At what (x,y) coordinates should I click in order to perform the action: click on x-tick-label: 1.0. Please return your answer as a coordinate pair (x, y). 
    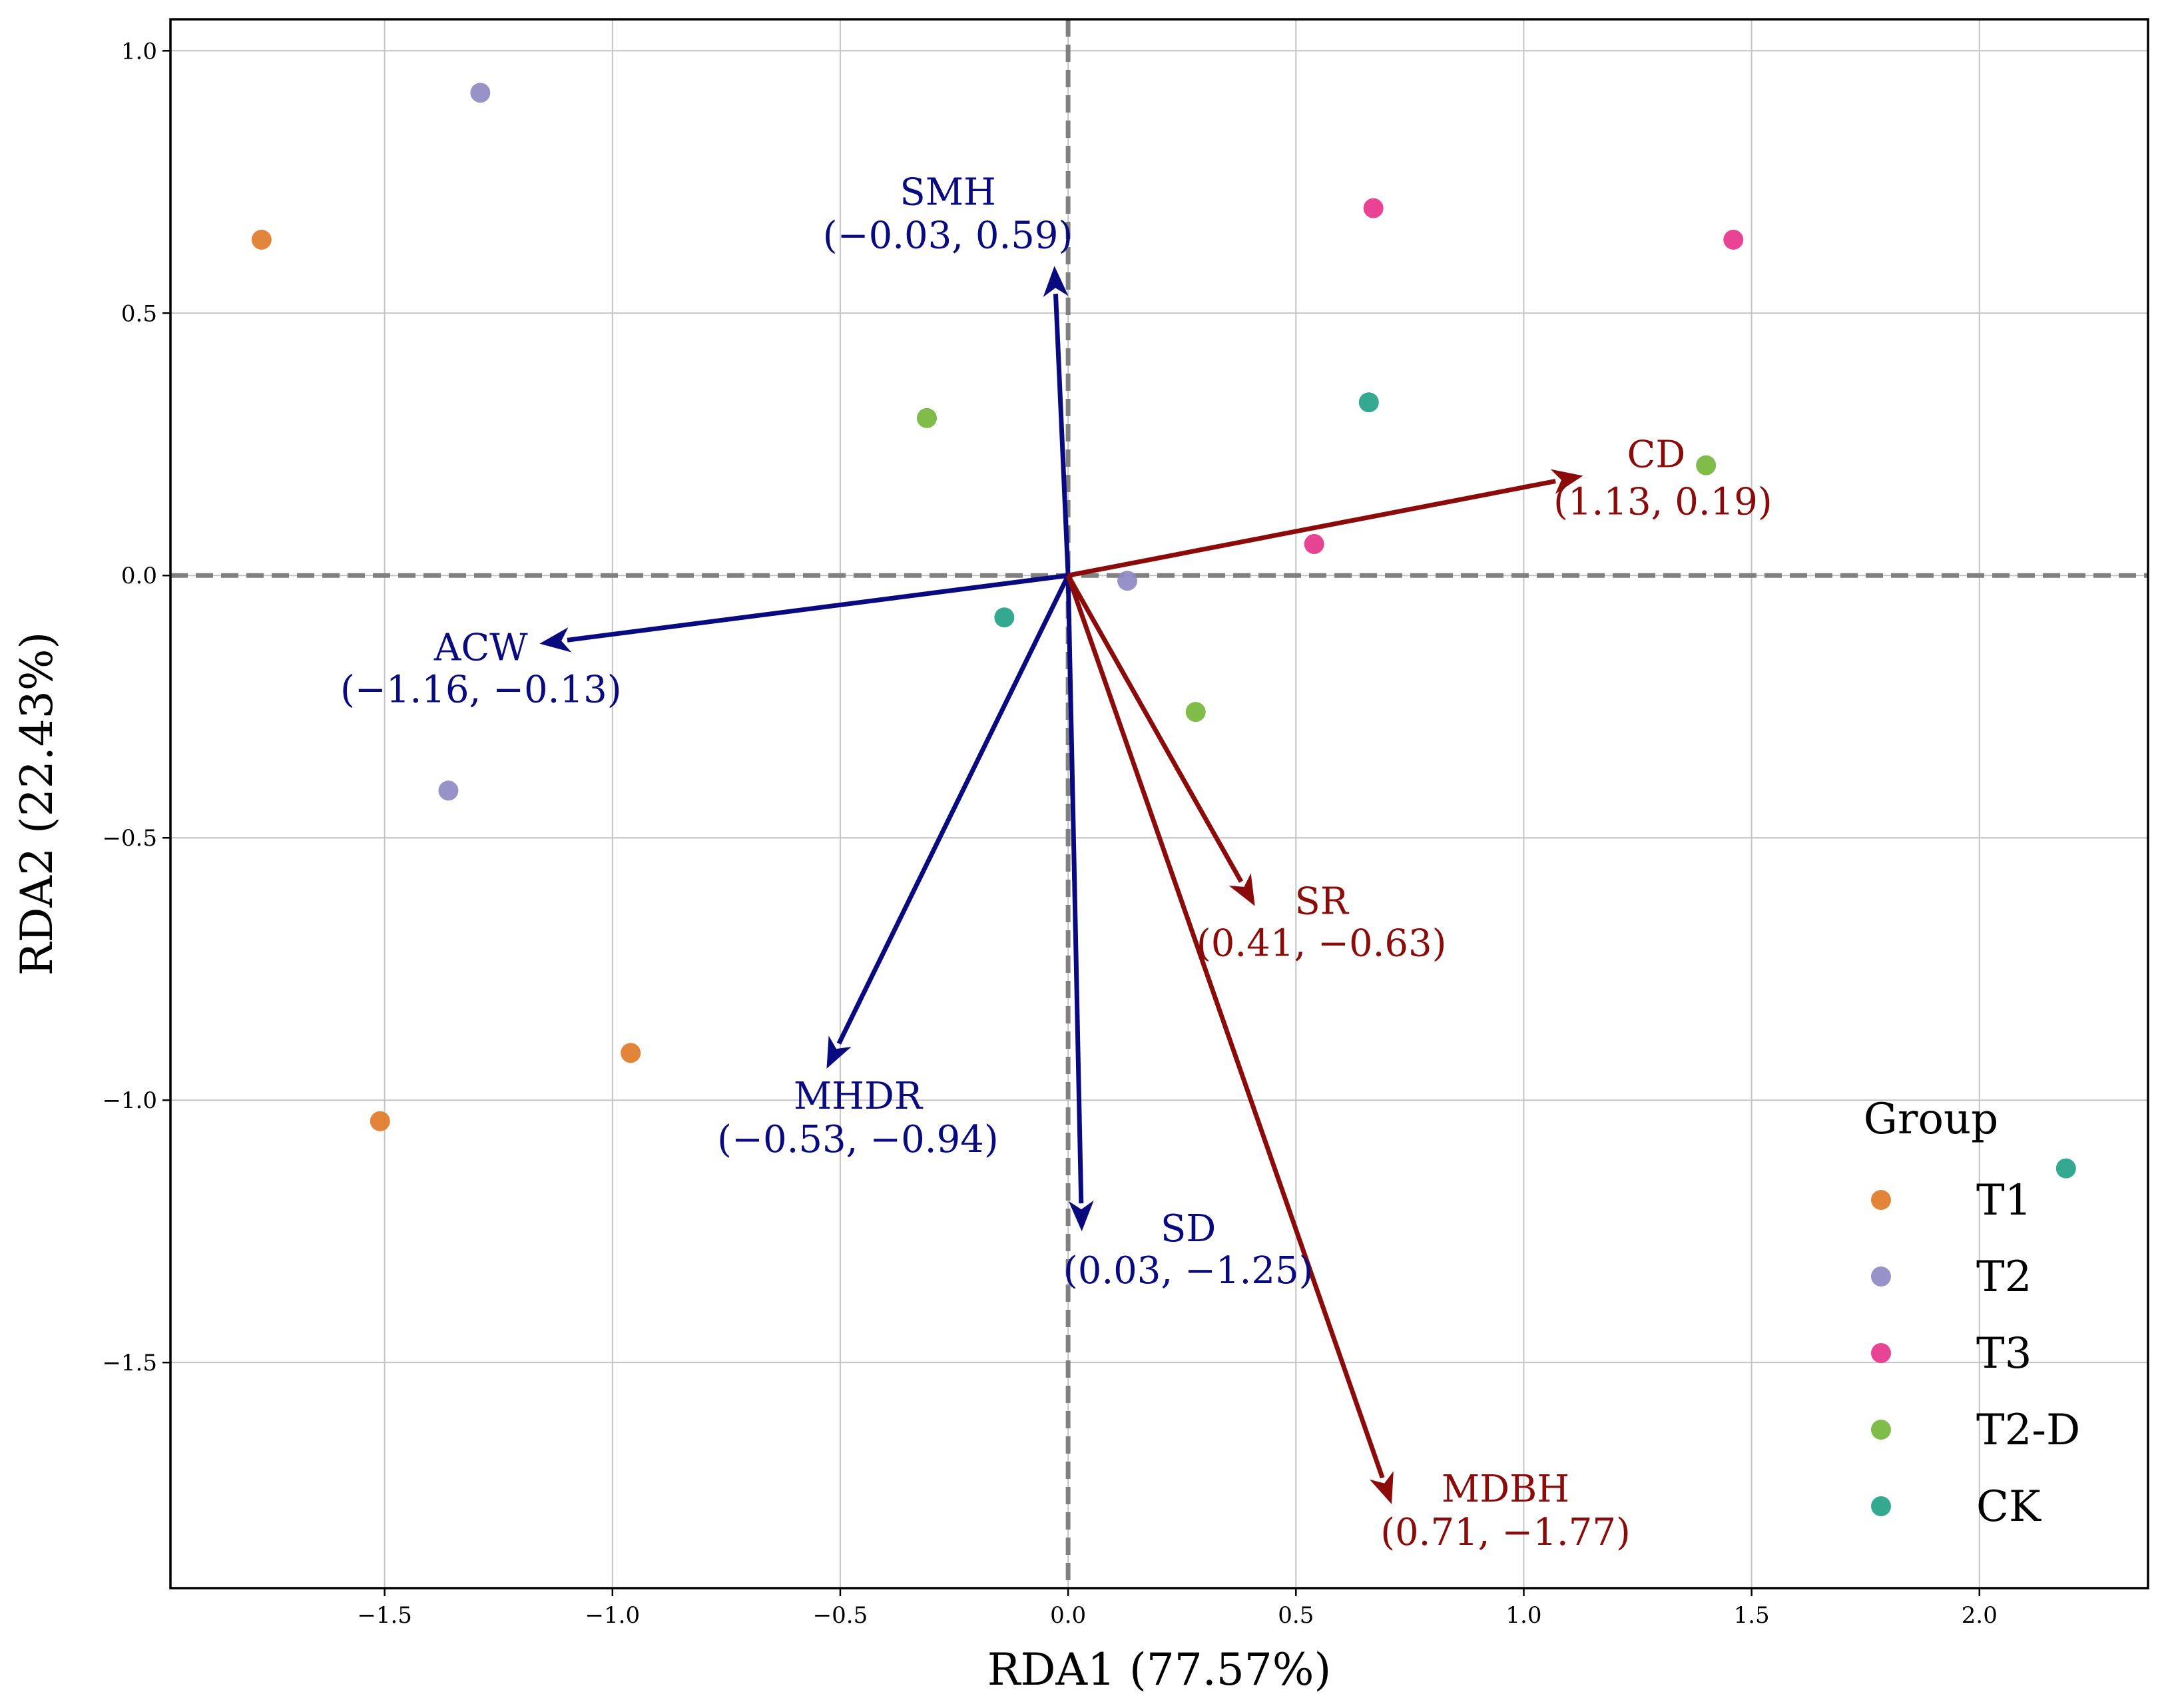
    Looking at the image, I should click on (1523, 1615).